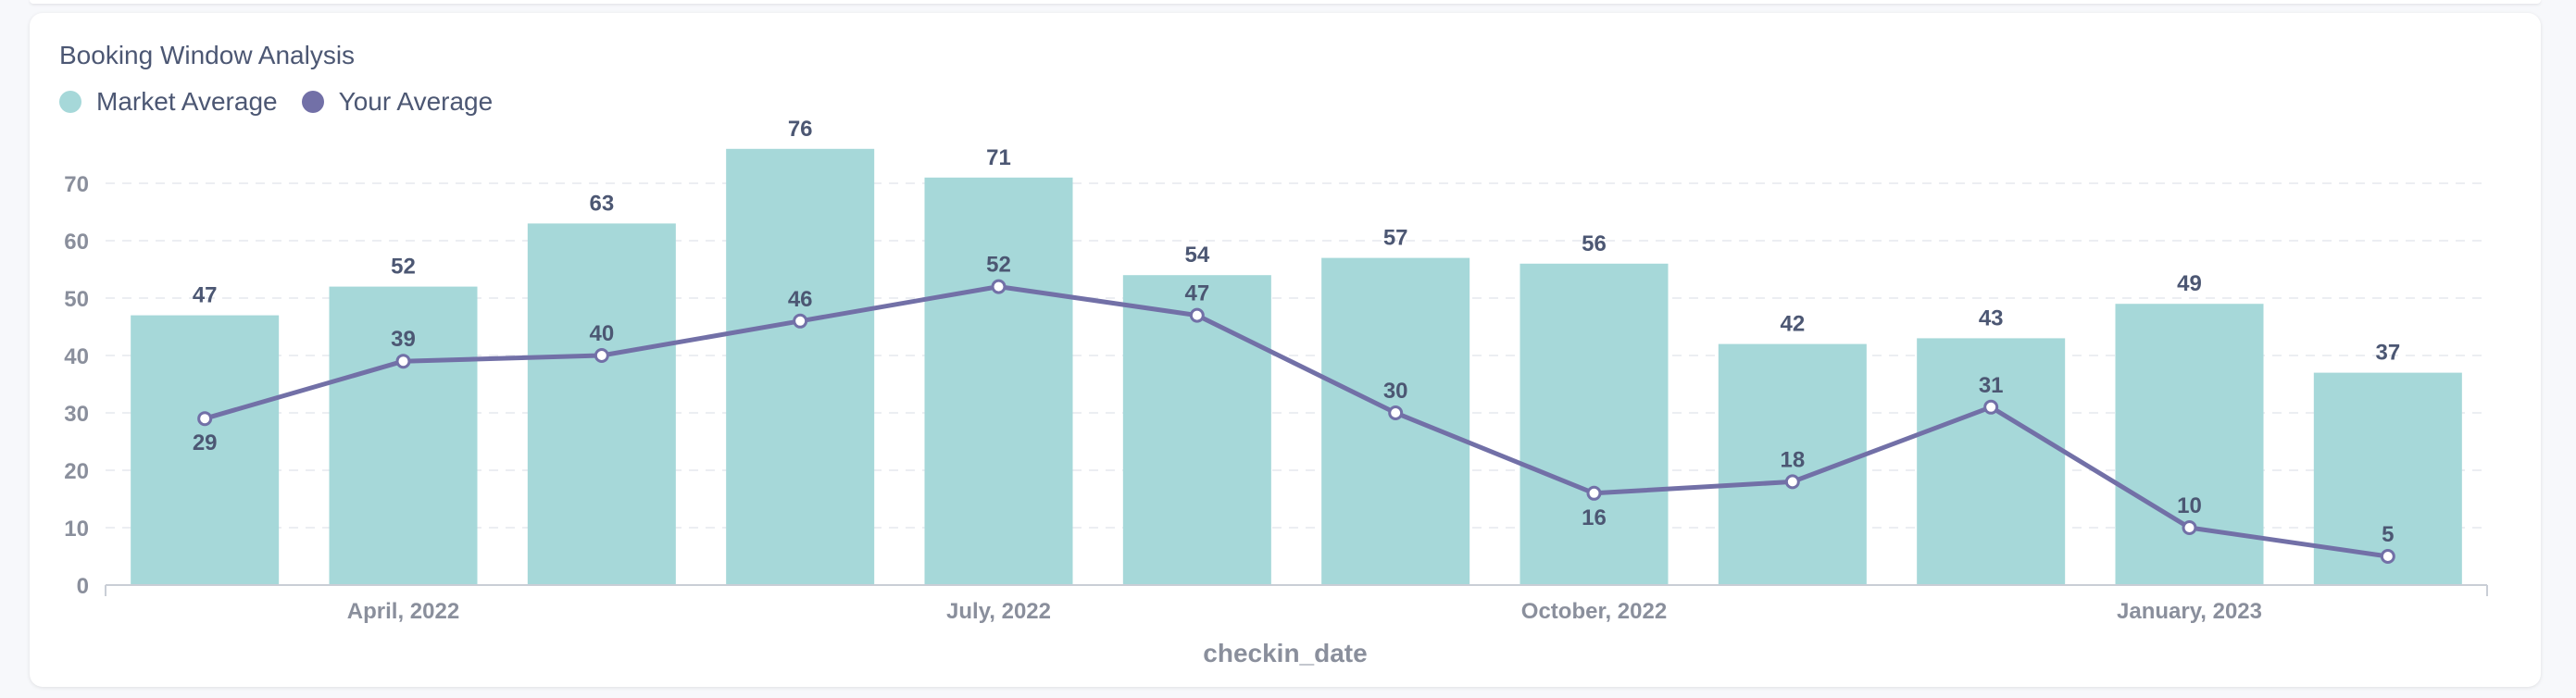 The height and width of the screenshot is (698, 2576). Describe the element at coordinates (403, 611) in the screenshot. I see `x-tick-label-0: April, 2022` at that location.